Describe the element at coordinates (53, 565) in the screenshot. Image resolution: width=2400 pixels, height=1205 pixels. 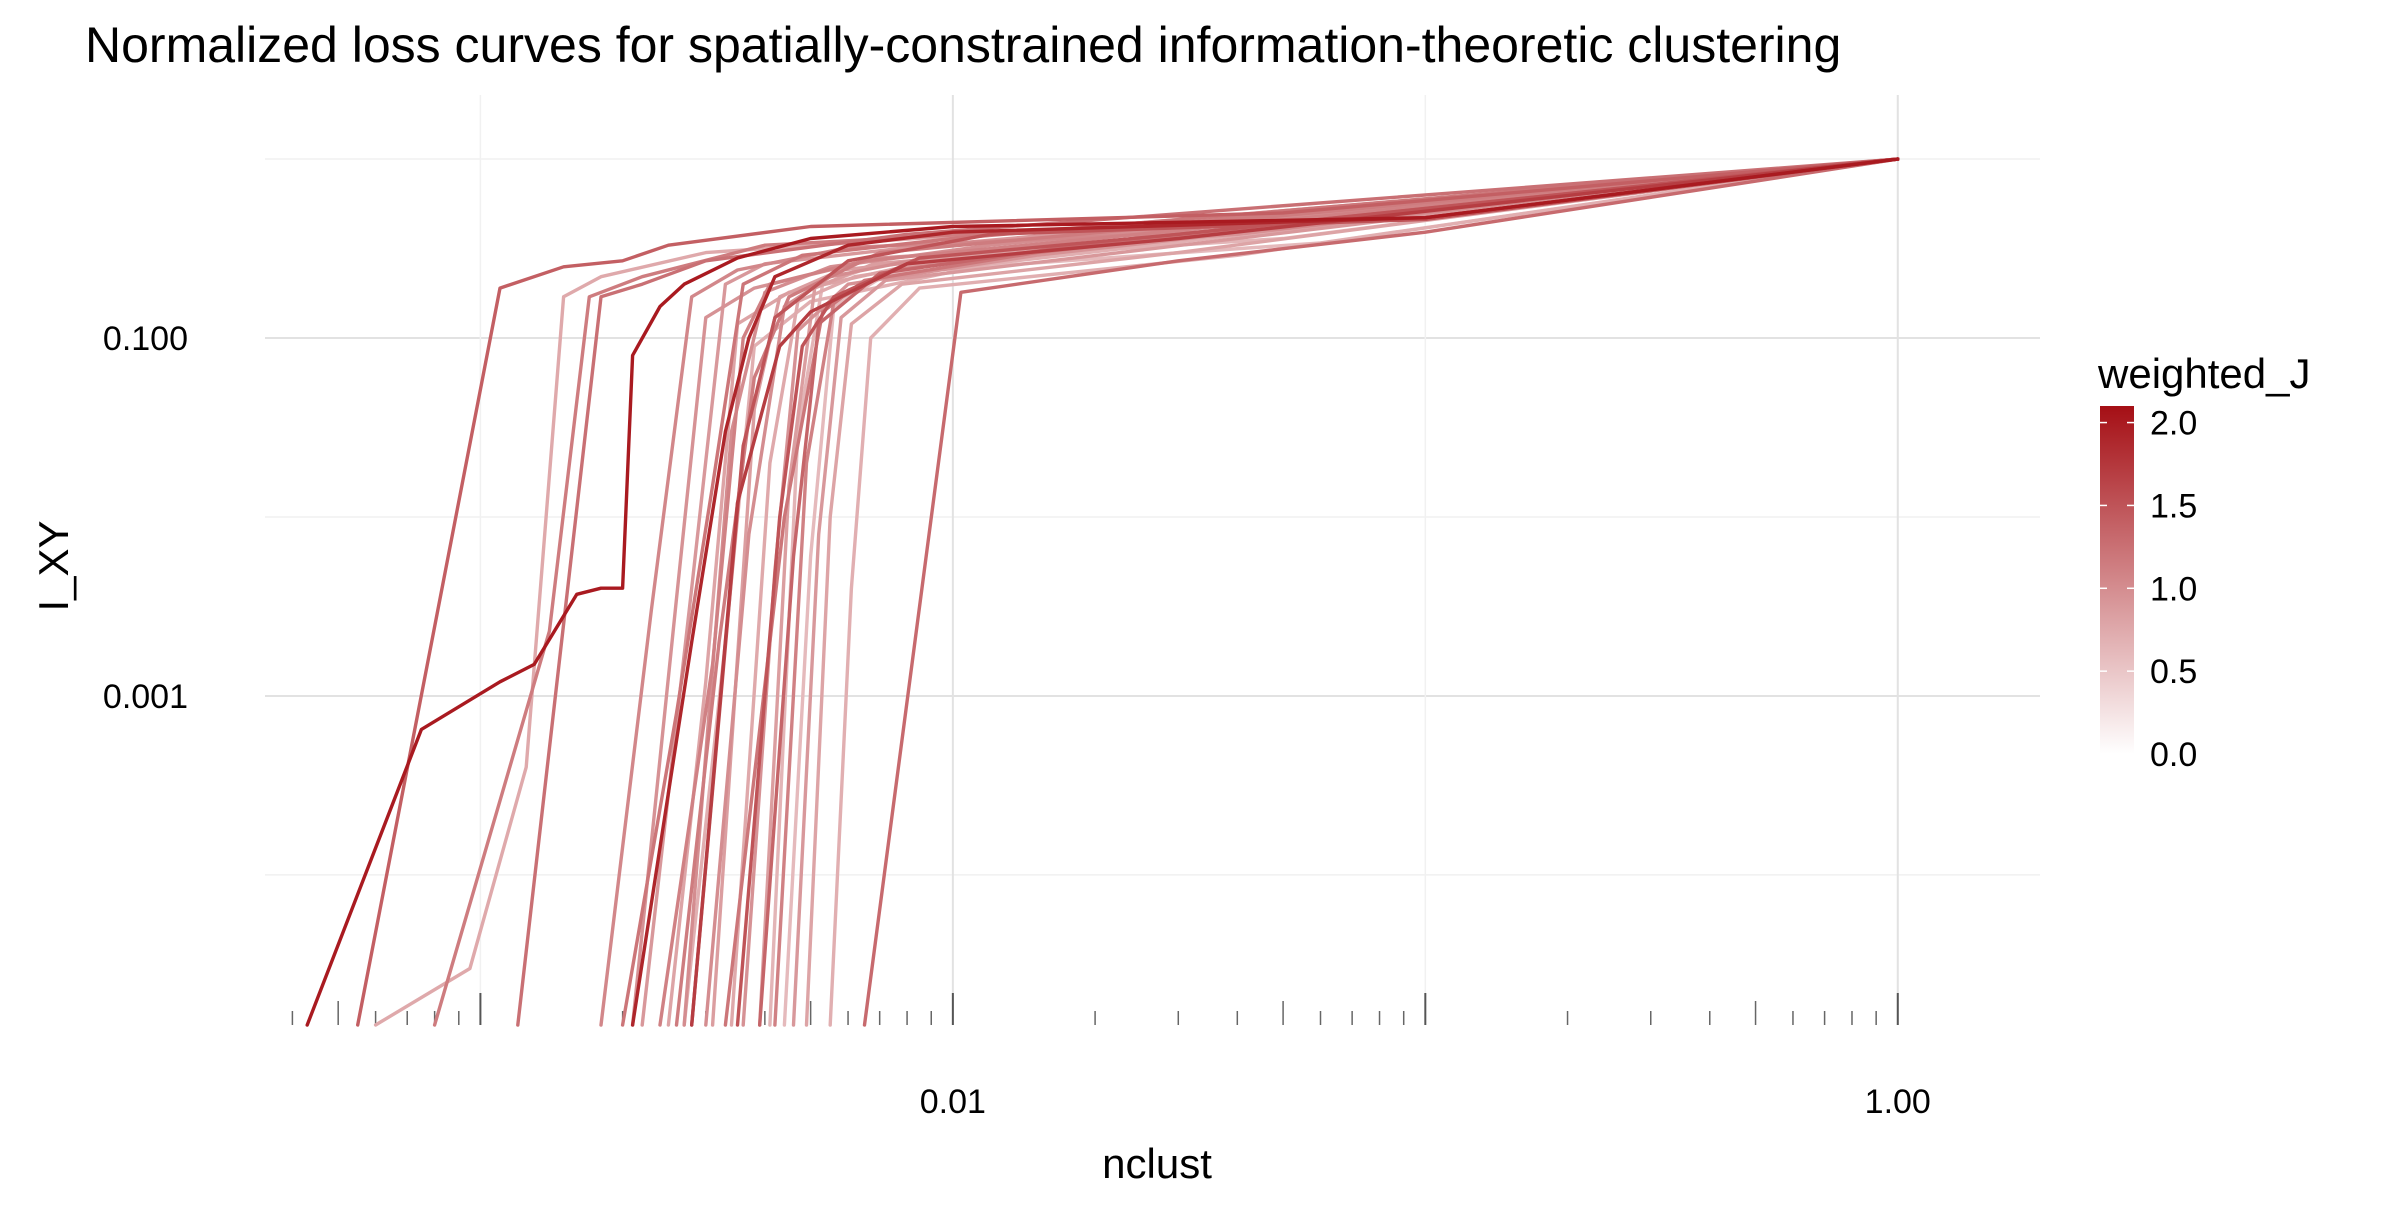
I see `y-axis-label: I_XY` at that location.